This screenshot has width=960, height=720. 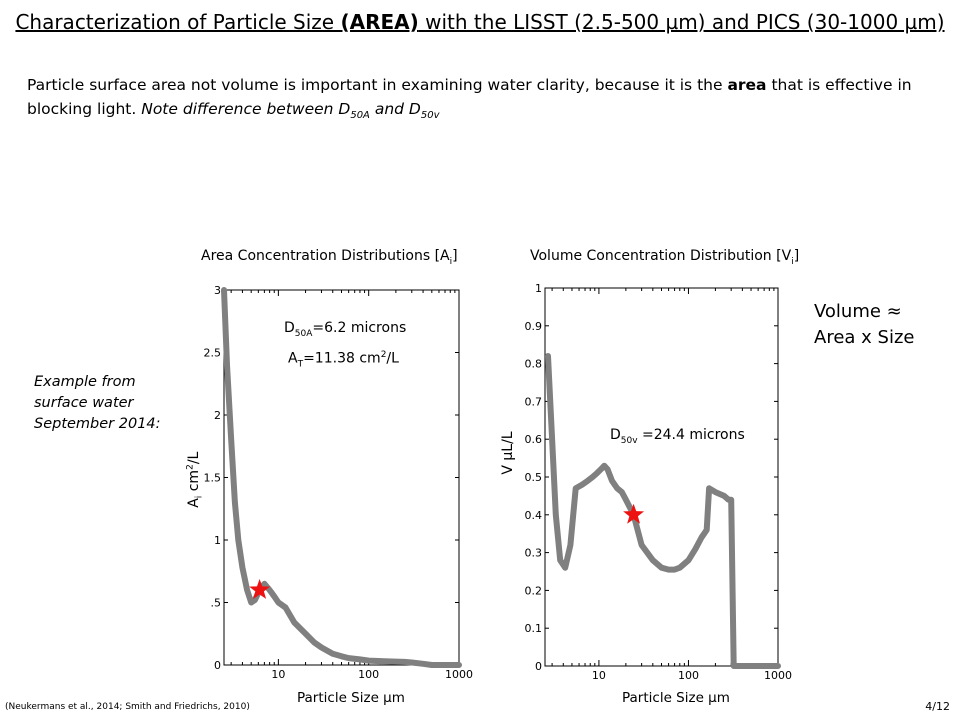 I want to click on area-d50-annotation: D50A=6.2 microns, so click(x=345, y=329).